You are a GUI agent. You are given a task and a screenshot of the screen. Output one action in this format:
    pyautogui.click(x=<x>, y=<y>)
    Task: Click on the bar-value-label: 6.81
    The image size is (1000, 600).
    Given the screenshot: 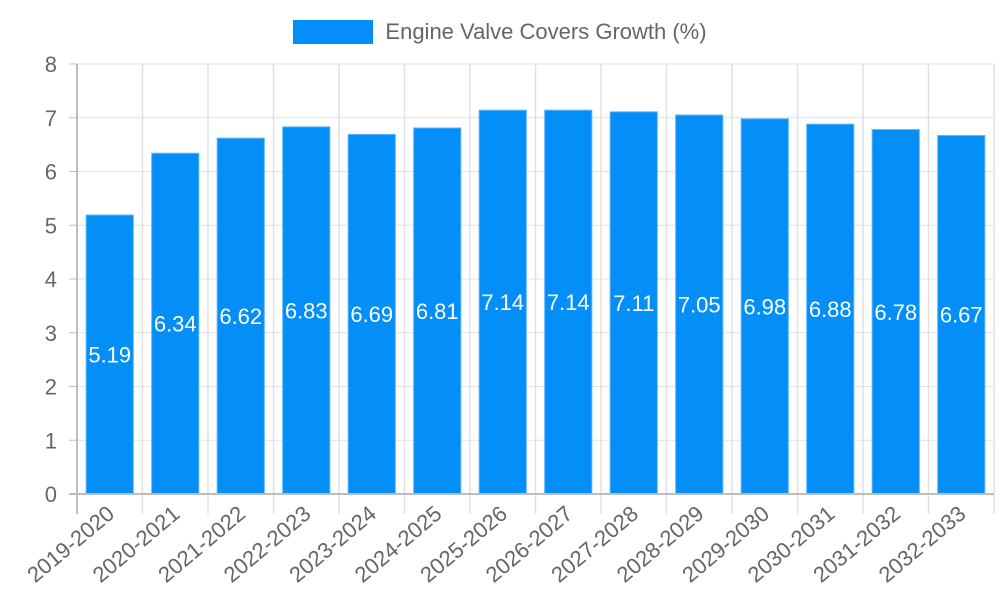 What is the action you would take?
    pyautogui.click(x=437, y=311)
    